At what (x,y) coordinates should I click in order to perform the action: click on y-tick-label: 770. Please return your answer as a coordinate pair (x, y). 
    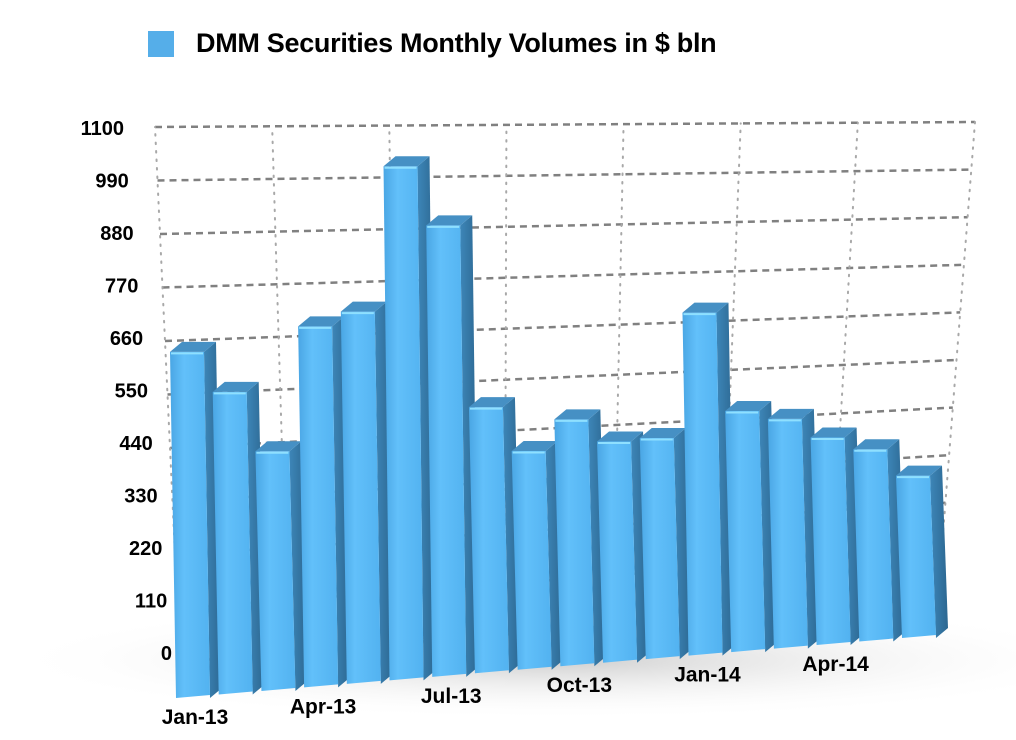
    Looking at the image, I should click on (121, 287).